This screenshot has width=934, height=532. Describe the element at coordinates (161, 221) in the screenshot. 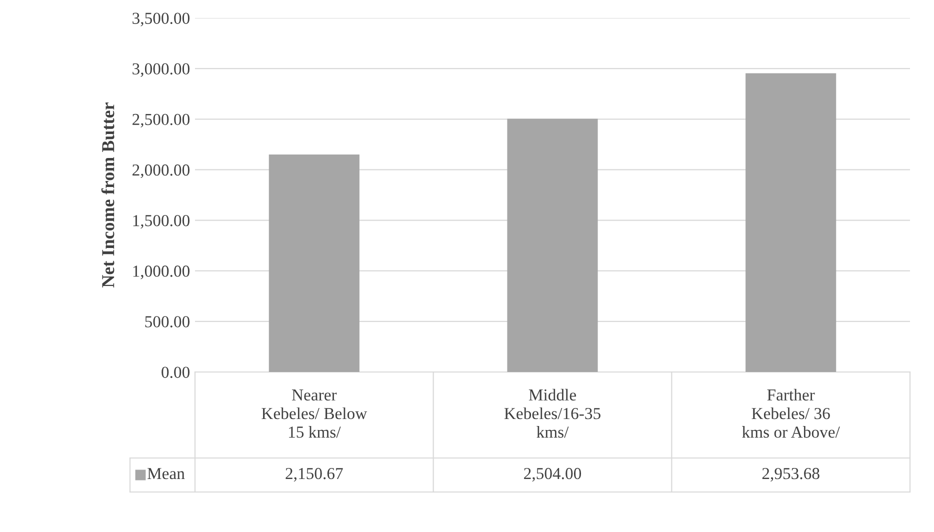

I see `y-tick-label: 1,500.00` at that location.